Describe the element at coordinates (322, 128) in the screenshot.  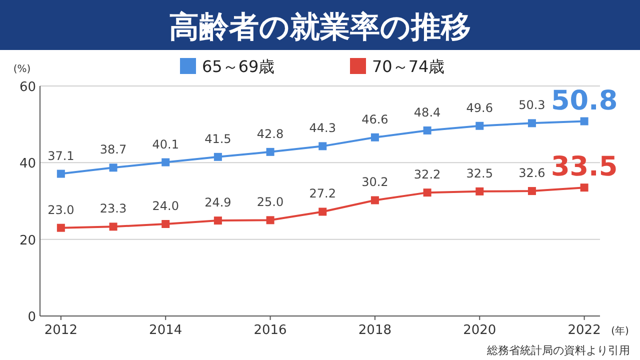
I see `data-label: 44.3` at that location.